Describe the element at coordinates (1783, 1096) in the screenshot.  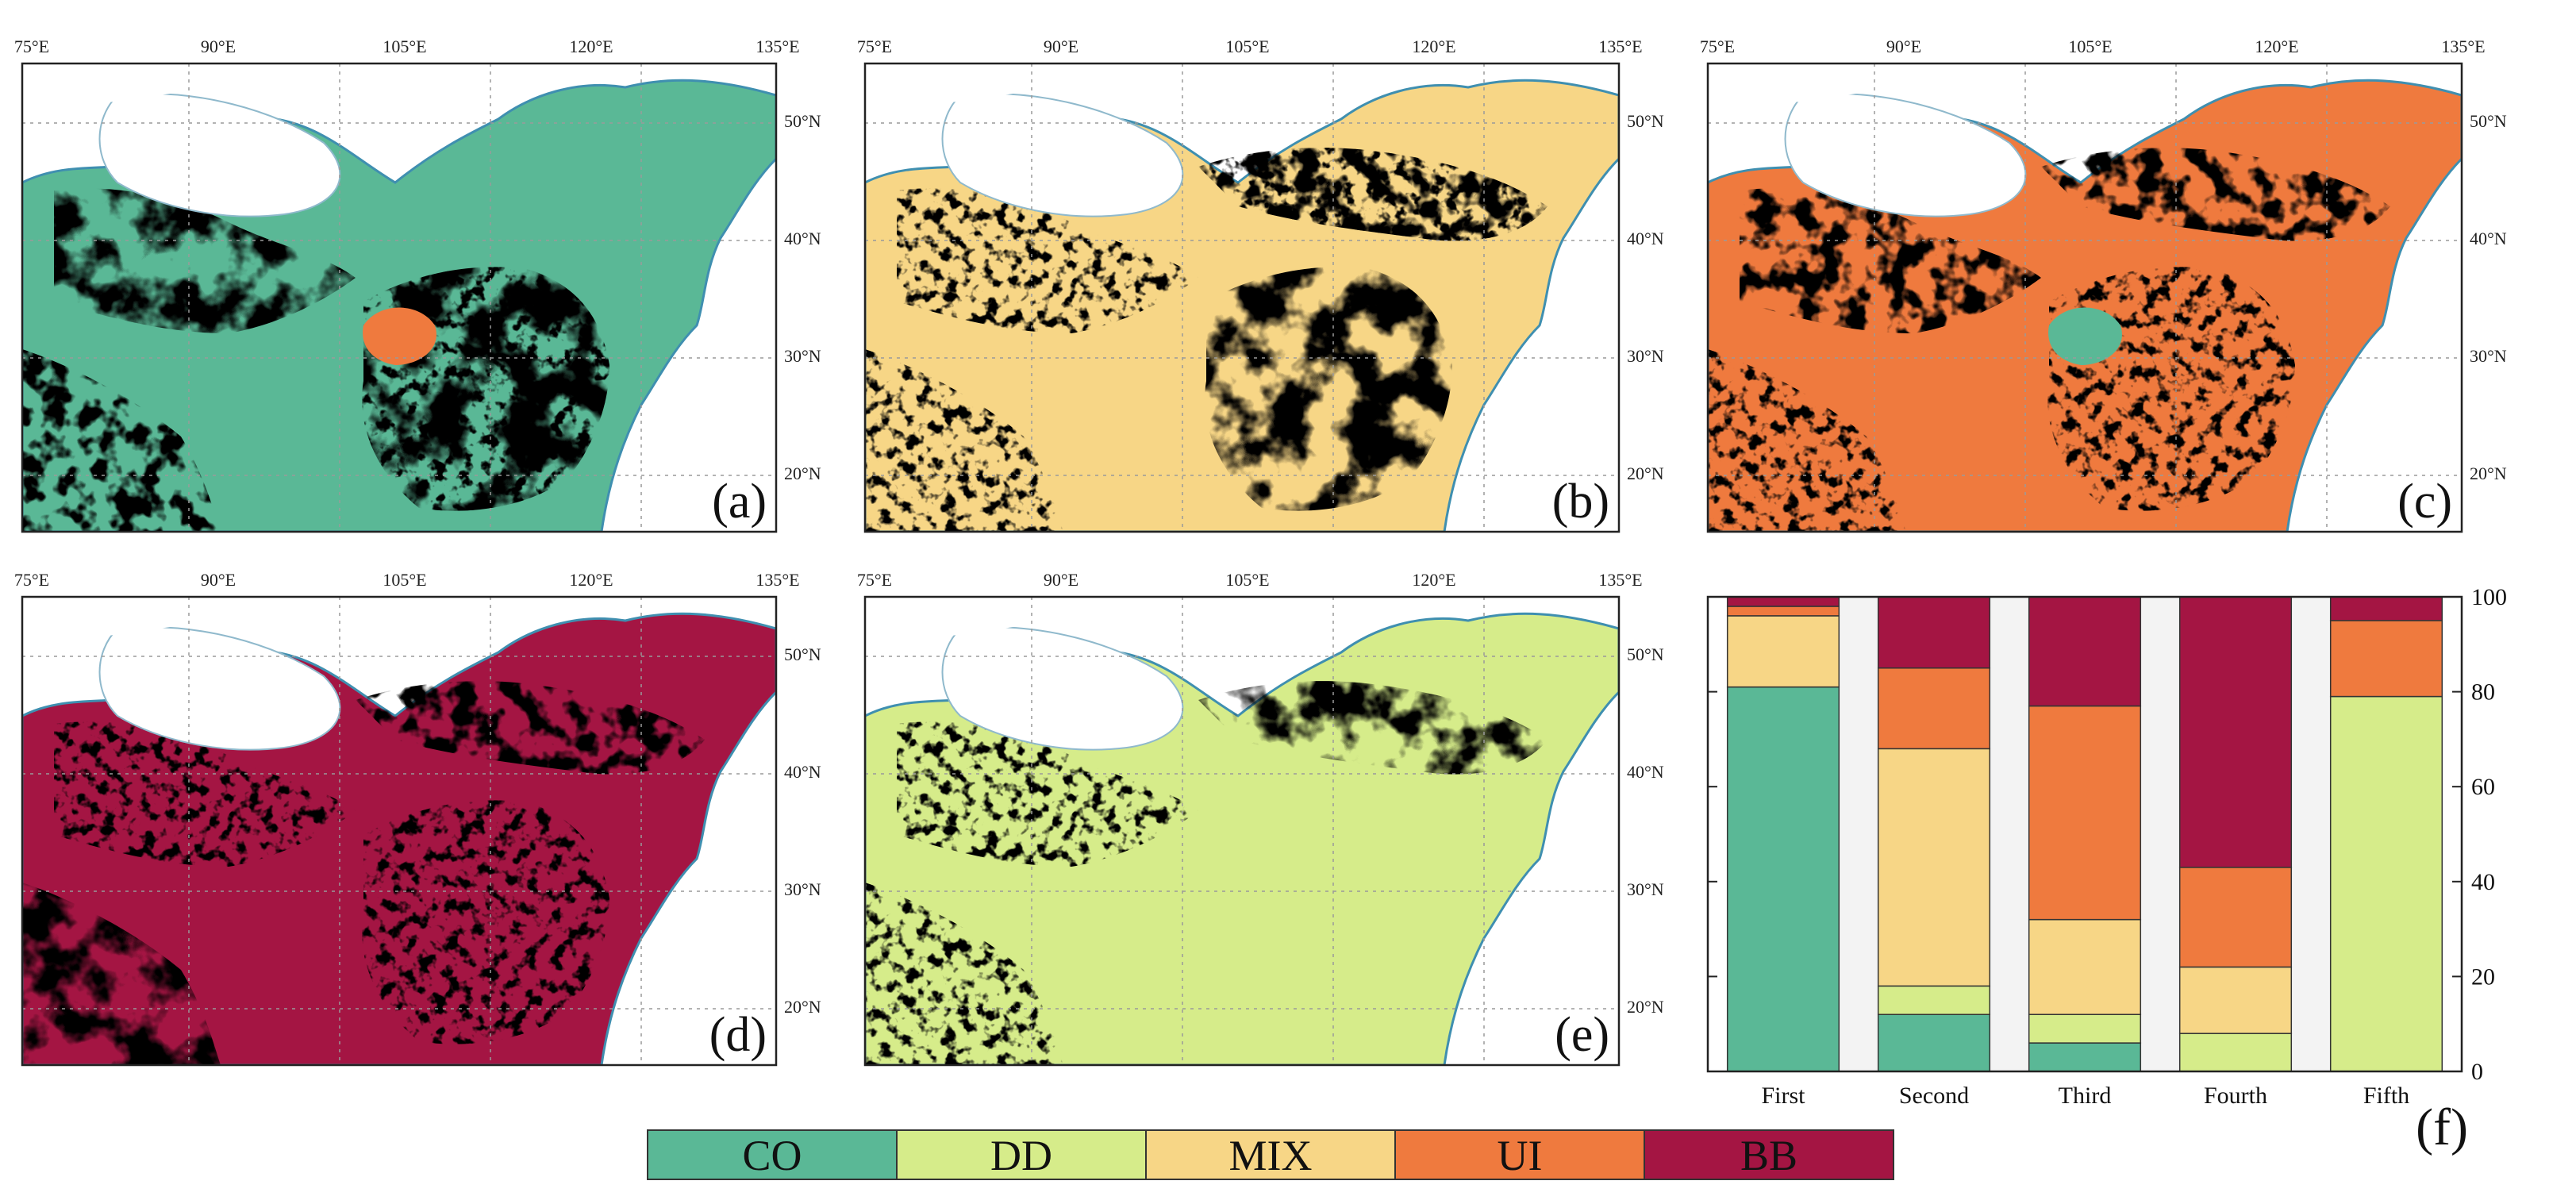
I see `x-tick-label: First` at that location.